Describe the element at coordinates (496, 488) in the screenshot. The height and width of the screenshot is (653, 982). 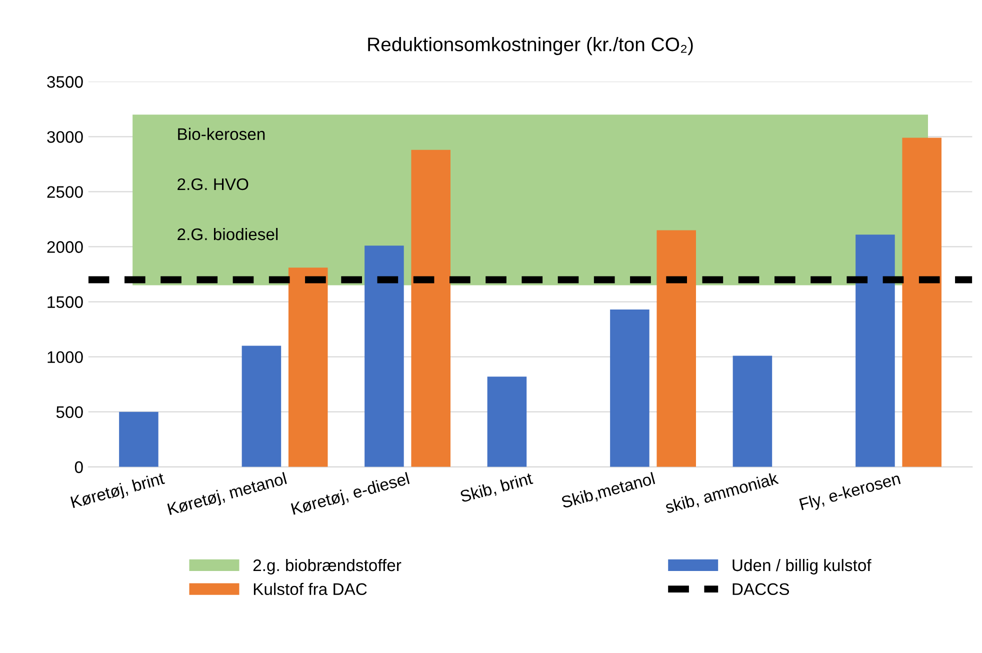
I see `x-tick-label: Skib, brint` at that location.